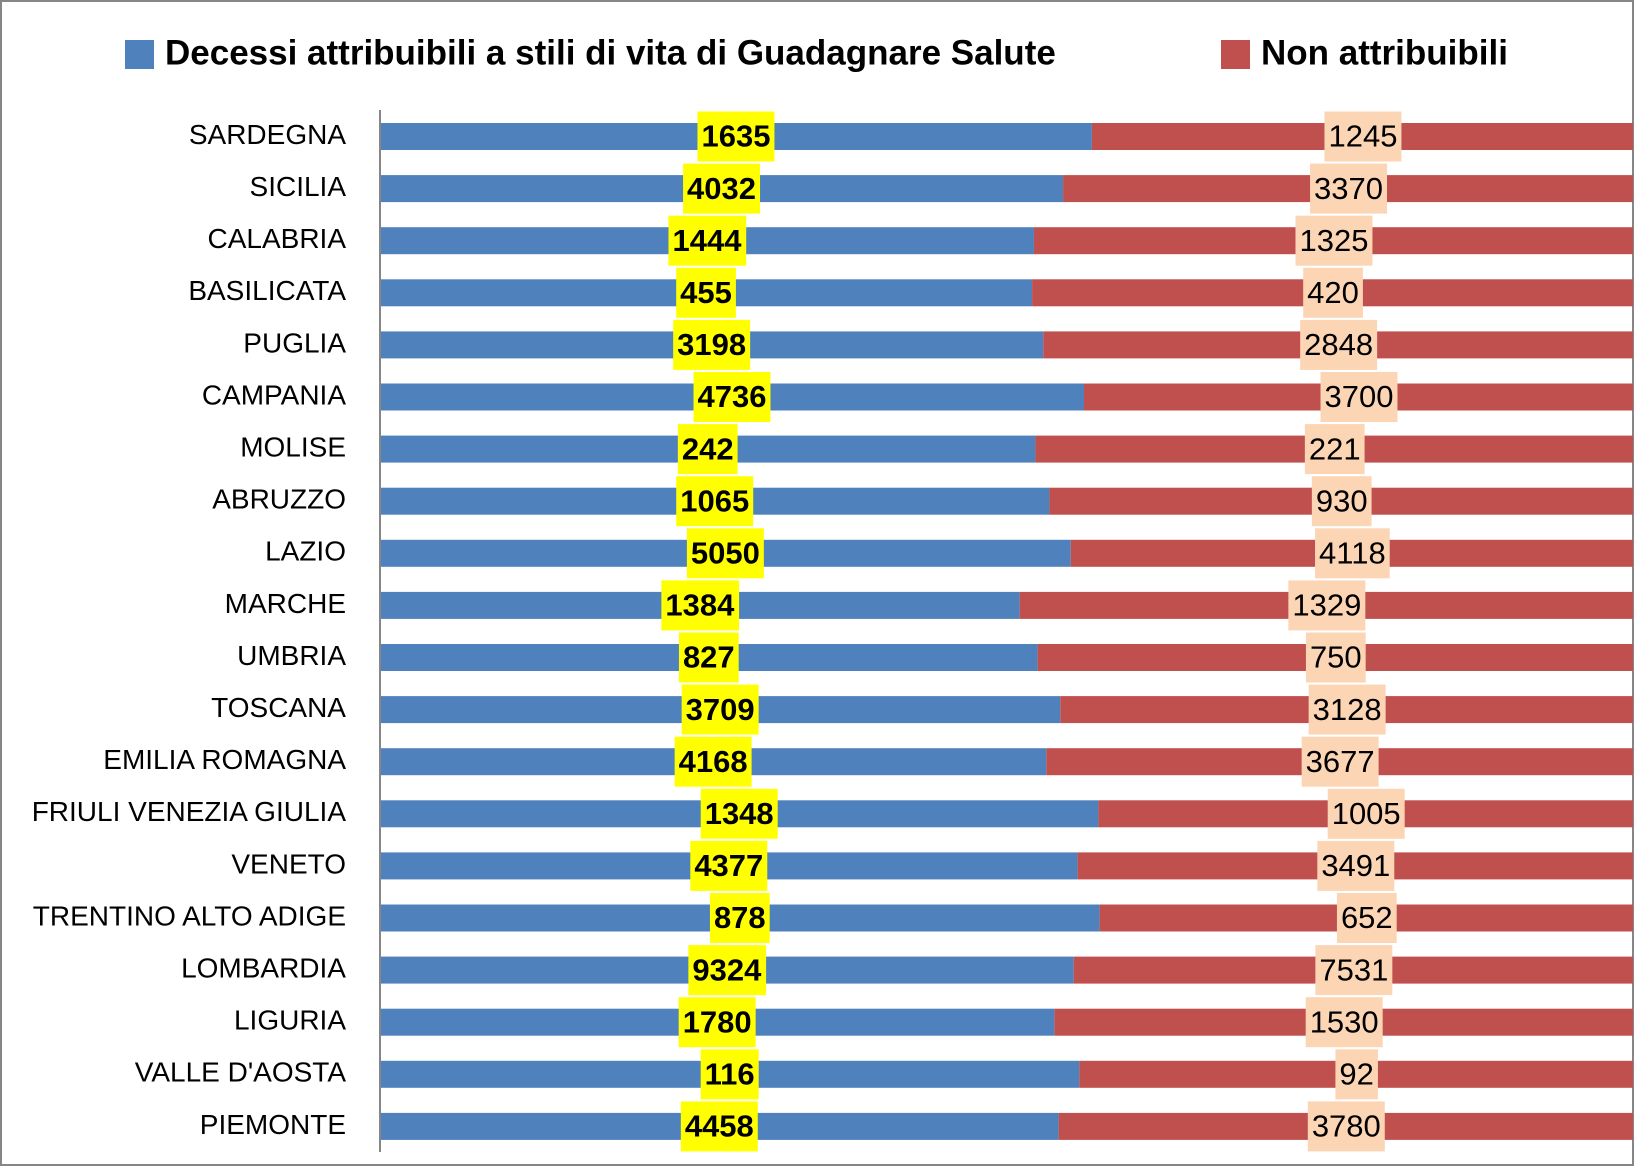 Image resolution: width=1634 pixels, height=1166 pixels. I want to click on data-label: 3128, so click(1347, 709).